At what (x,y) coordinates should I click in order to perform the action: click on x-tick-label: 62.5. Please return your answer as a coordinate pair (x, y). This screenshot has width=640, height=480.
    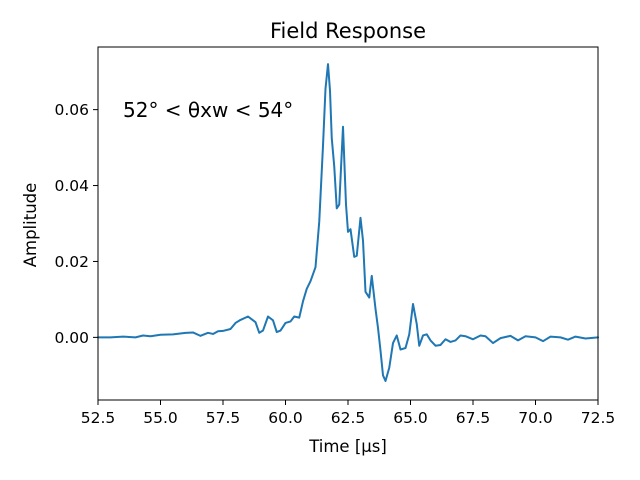
    Looking at the image, I should click on (348, 418).